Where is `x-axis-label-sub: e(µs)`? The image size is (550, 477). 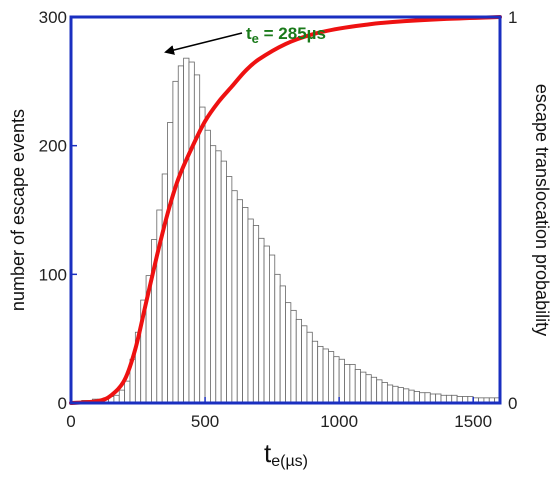
x-axis-label-sub: e(µs) is located at coordinates (289, 461).